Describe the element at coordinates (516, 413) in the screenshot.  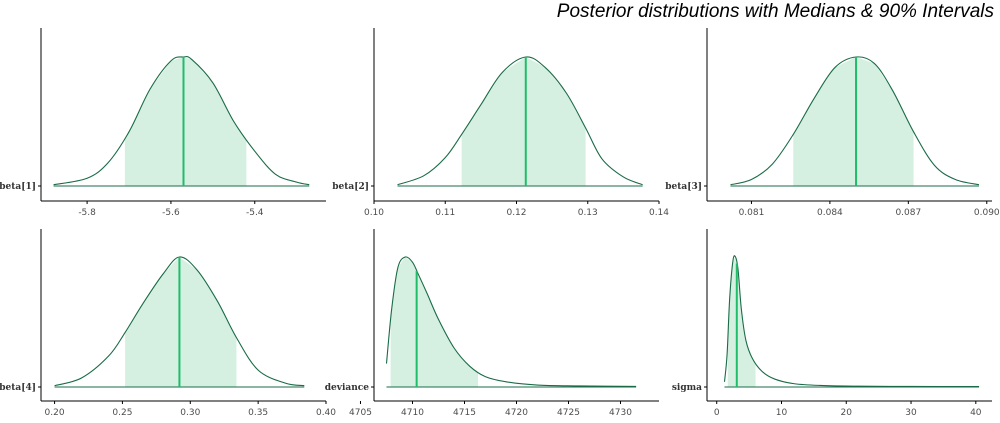
I see `x-tick-label: 4720` at that location.